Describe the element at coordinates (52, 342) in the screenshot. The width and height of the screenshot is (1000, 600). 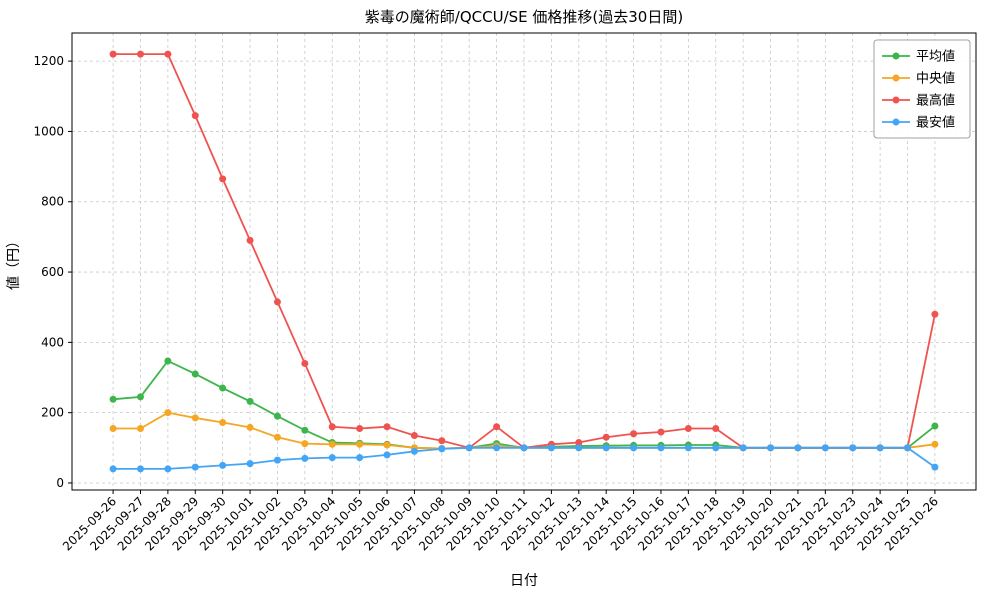
I see `y-tick-label: 400` at that location.